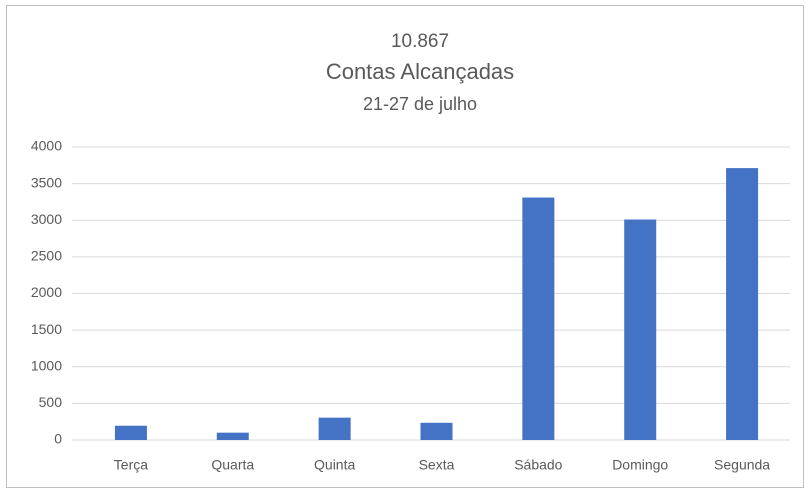  Describe the element at coordinates (46, 365) in the screenshot. I see `y-tick-label: 1000` at that location.